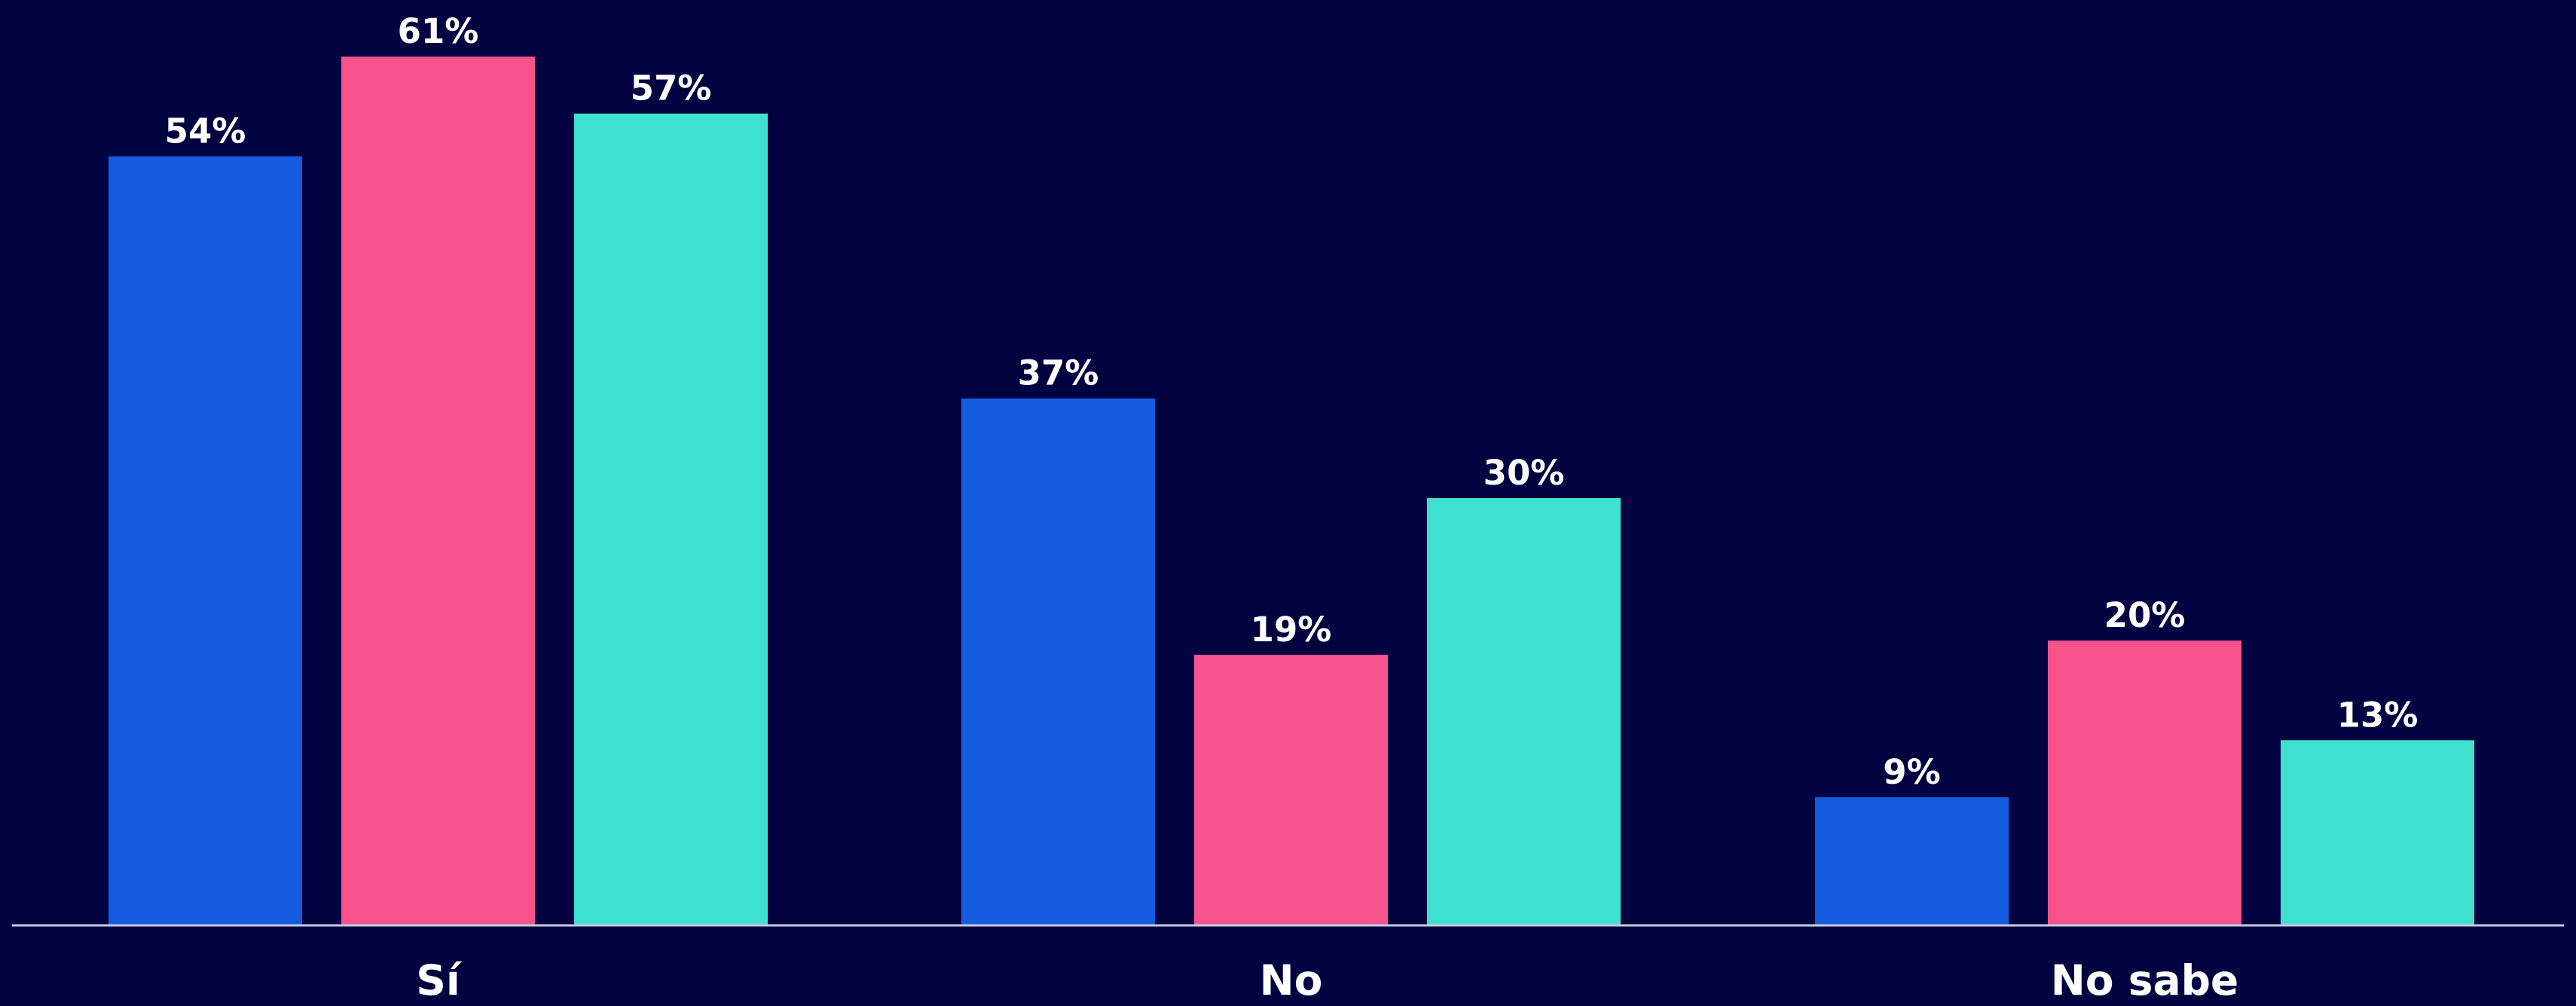  I want to click on category-label-1: Sí, so click(439, 979).